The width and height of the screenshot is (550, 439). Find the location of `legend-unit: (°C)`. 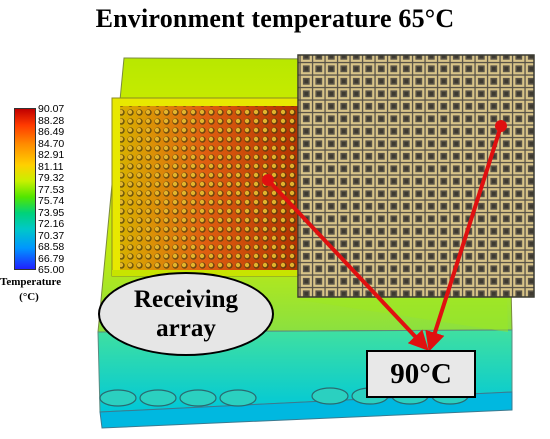

legend-unit: (°C) is located at coordinates (29, 297).